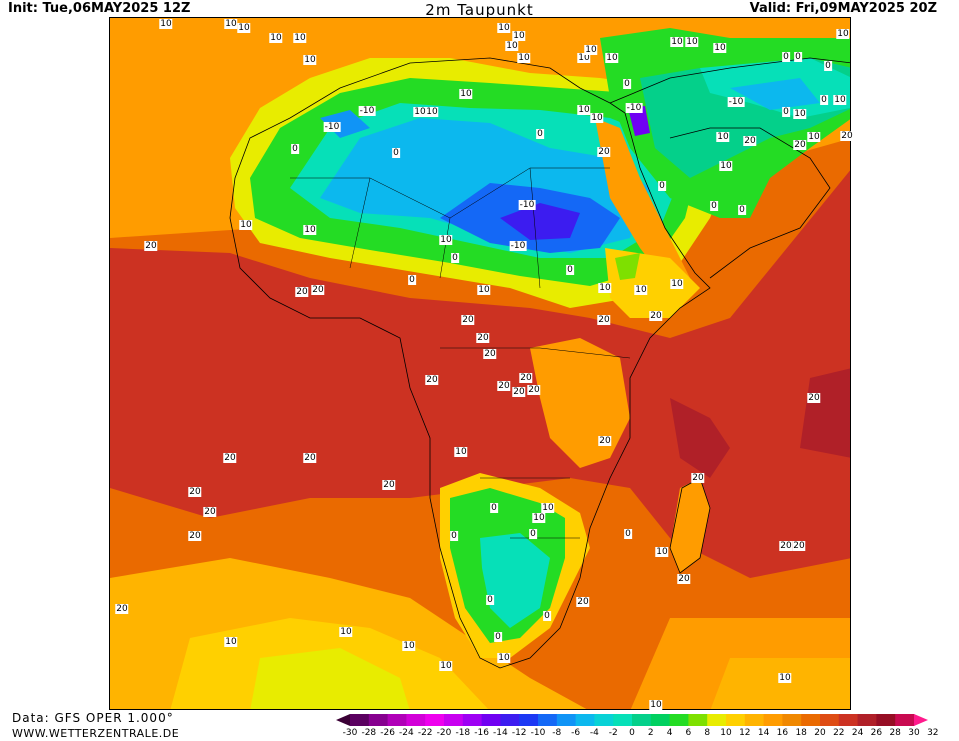  I want to click on sahara-core, so click(540, 221).